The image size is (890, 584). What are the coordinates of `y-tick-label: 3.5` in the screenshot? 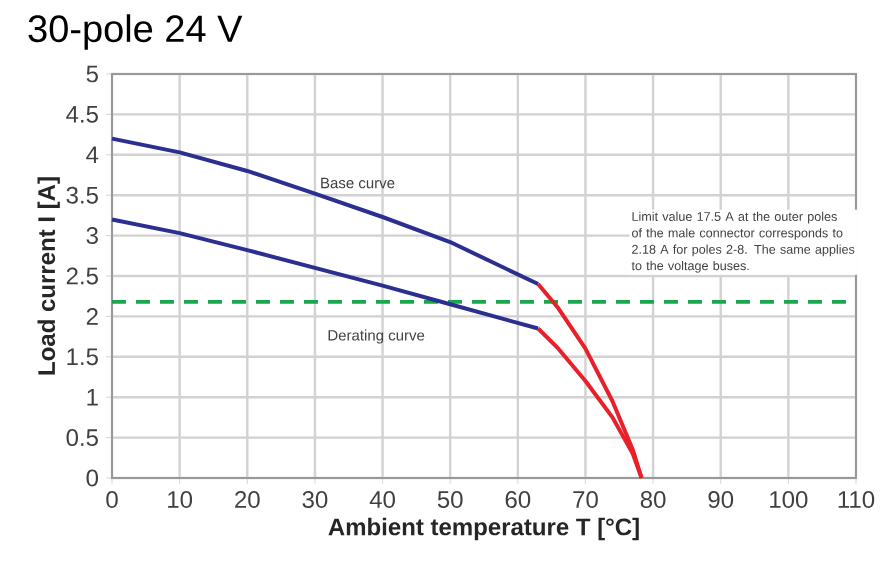 It's located at (82, 195).